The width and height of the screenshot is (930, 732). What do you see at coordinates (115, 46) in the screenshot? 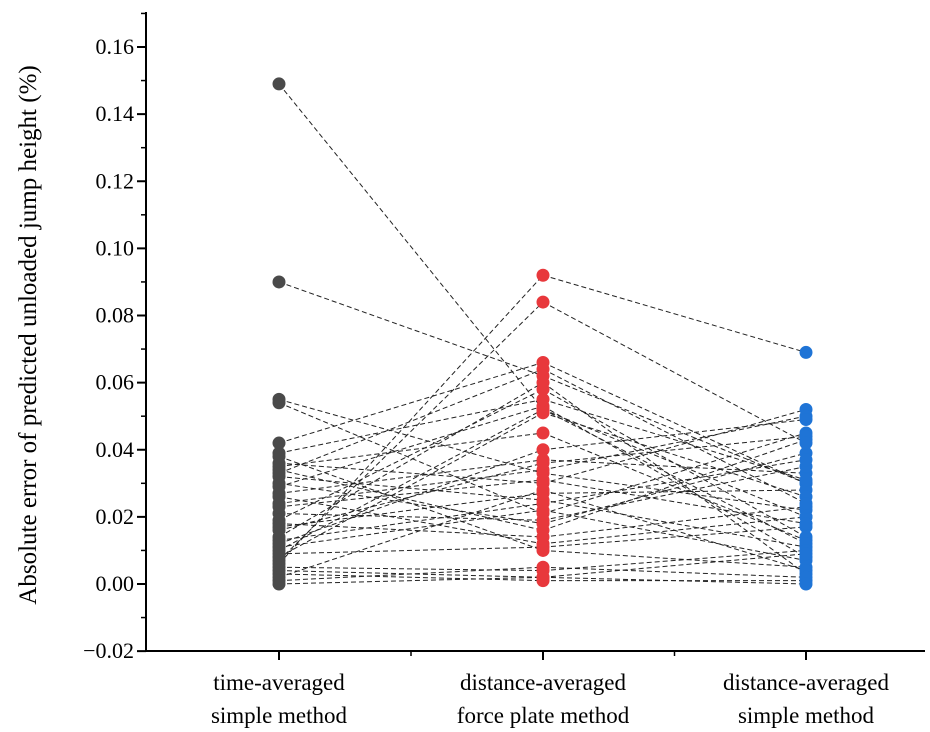
I see `y-tick-label: 0.16` at bounding box center [115, 46].